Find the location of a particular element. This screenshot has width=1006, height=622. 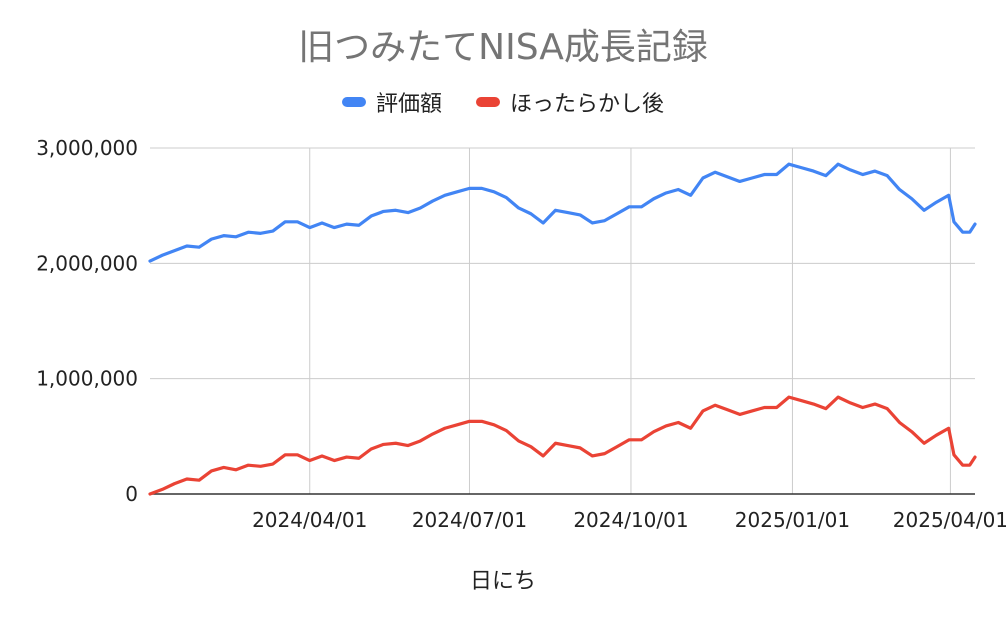

legend-swatch-after-hands-off is located at coordinates (488, 102).